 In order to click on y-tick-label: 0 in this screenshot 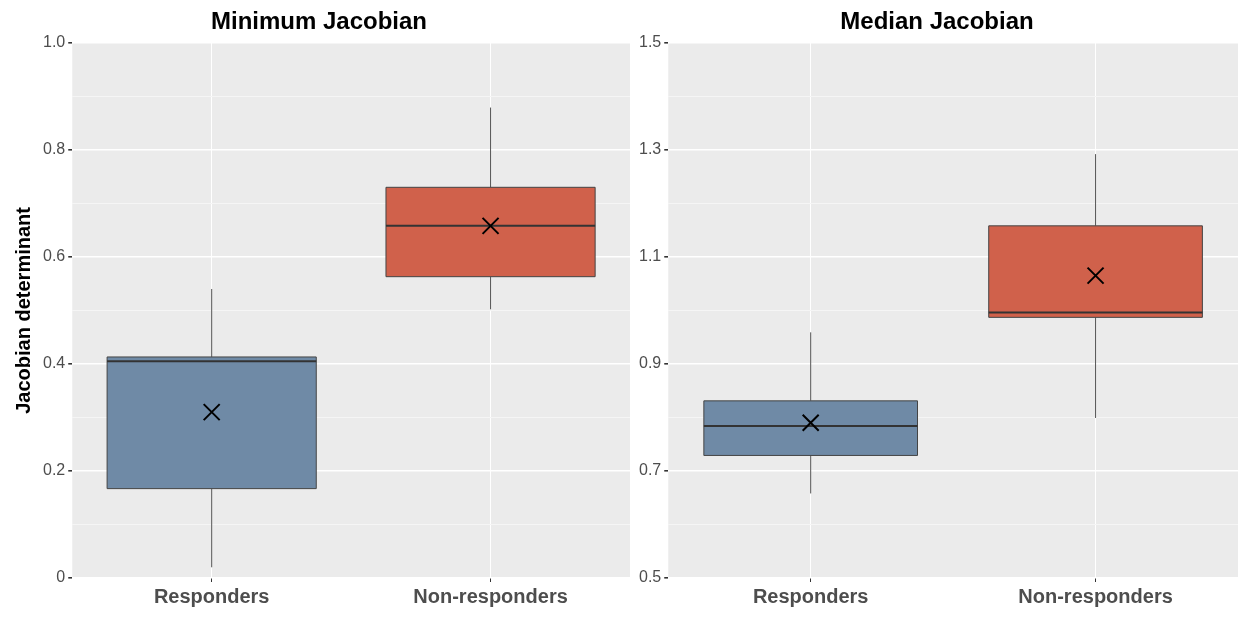, I will do `click(61, 577)`.